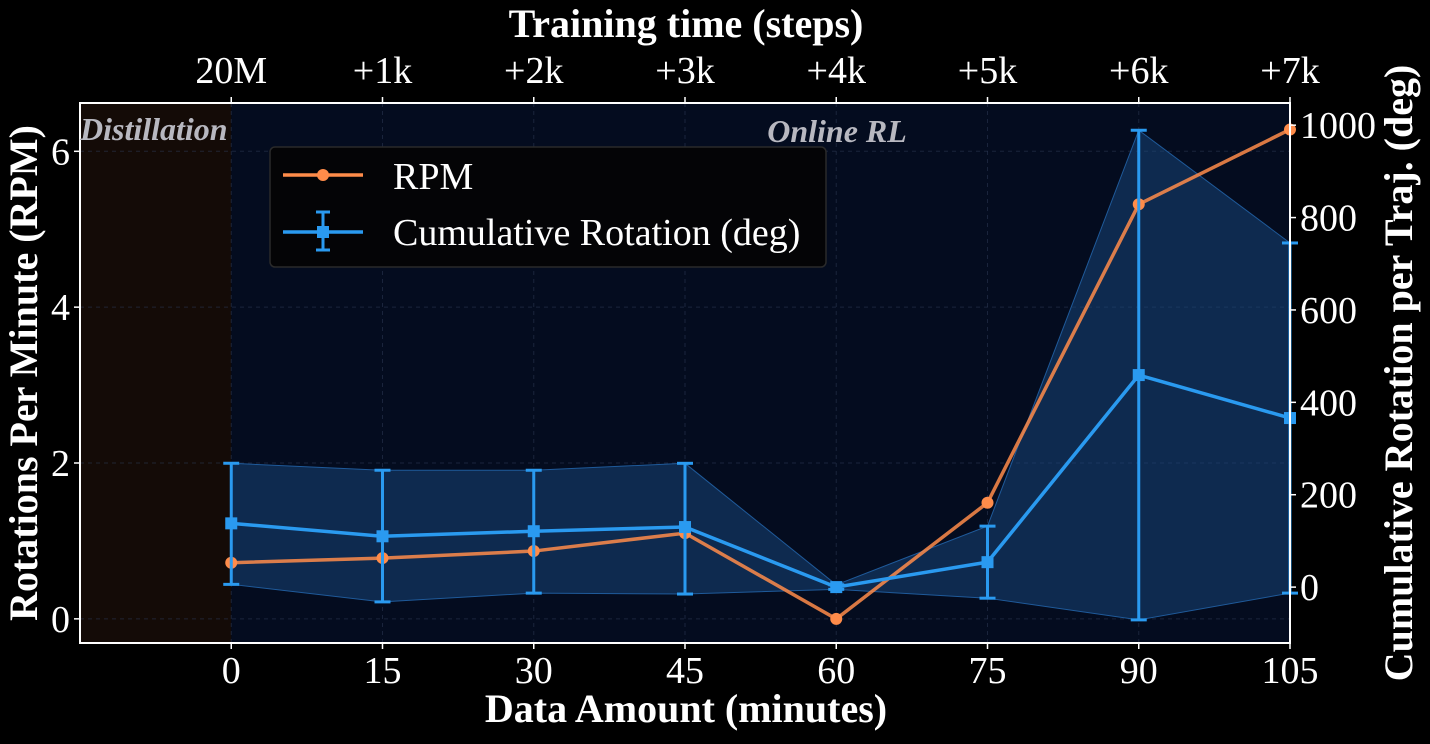 The width and height of the screenshot is (1430, 744). Describe the element at coordinates (1338, 126) in the screenshot. I see `y-right-tick-label: 1000` at that location.